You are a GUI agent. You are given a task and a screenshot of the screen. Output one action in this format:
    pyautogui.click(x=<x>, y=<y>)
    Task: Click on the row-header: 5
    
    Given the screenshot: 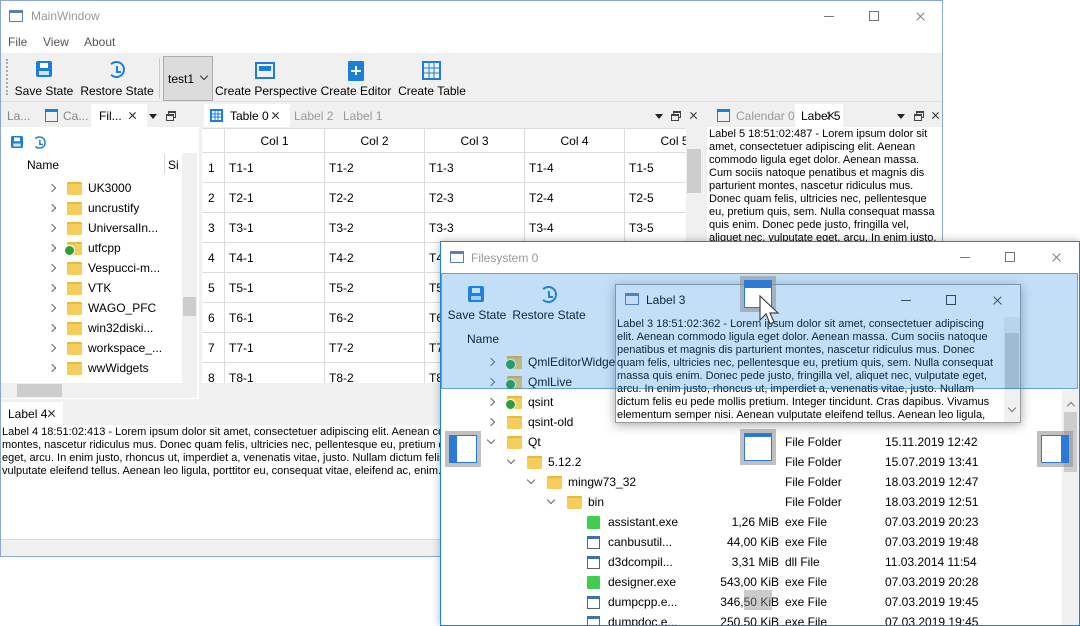 What is the action you would take?
    pyautogui.click(x=213, y=288)
    